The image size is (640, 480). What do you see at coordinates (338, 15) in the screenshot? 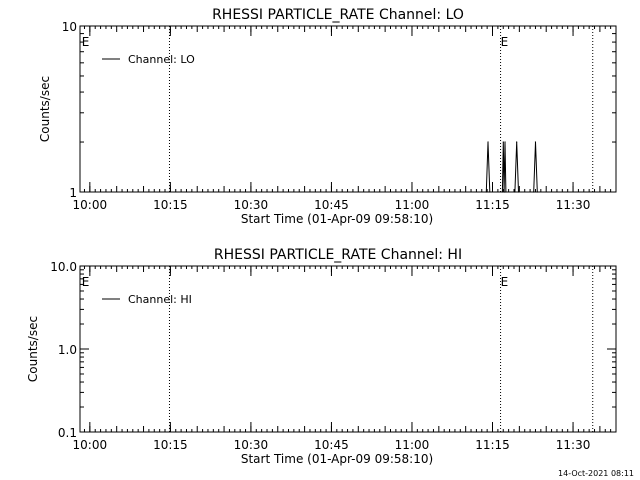
I see `chart-title: RHESSI PARTICLE_RATE Channel: LO` at bounding box center [338, 15].